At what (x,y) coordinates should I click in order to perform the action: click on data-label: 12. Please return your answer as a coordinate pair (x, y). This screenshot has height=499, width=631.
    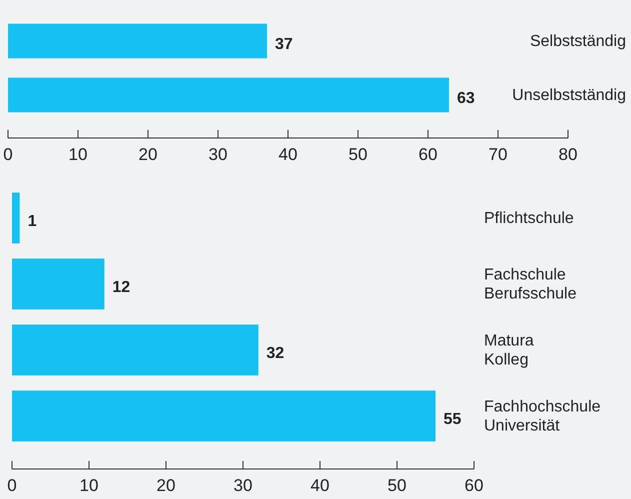
    Looking at the image, I should click on (121, 287).